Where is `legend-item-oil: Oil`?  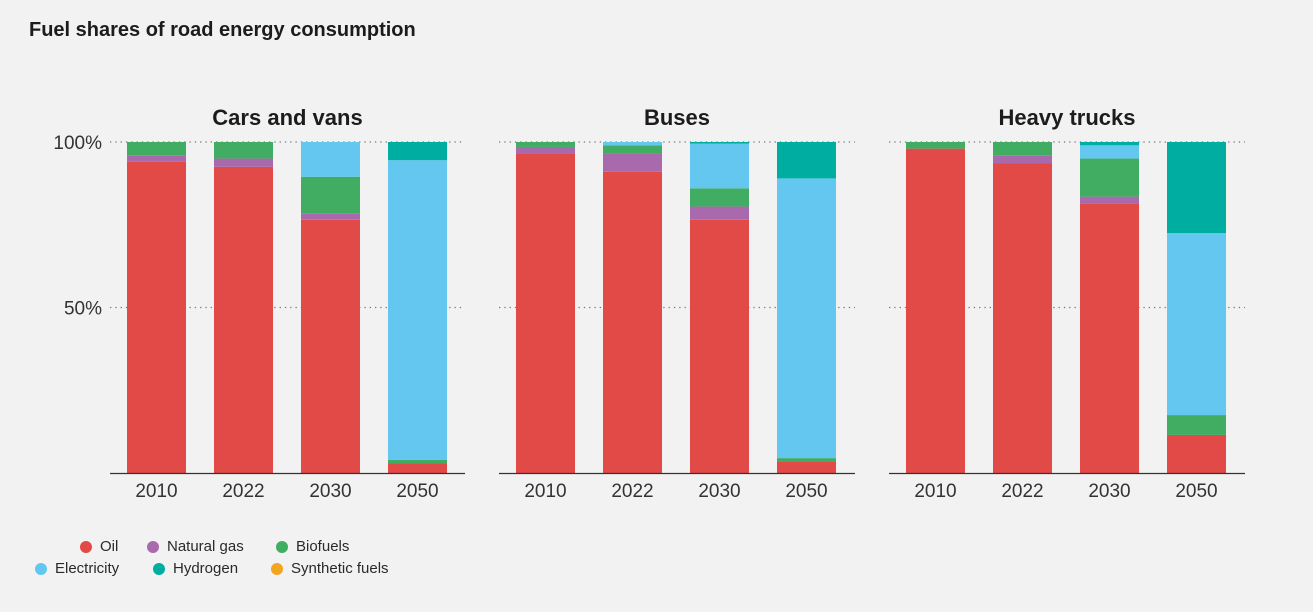
legend-item-oil: Oil is located at coordinates (99, 546).